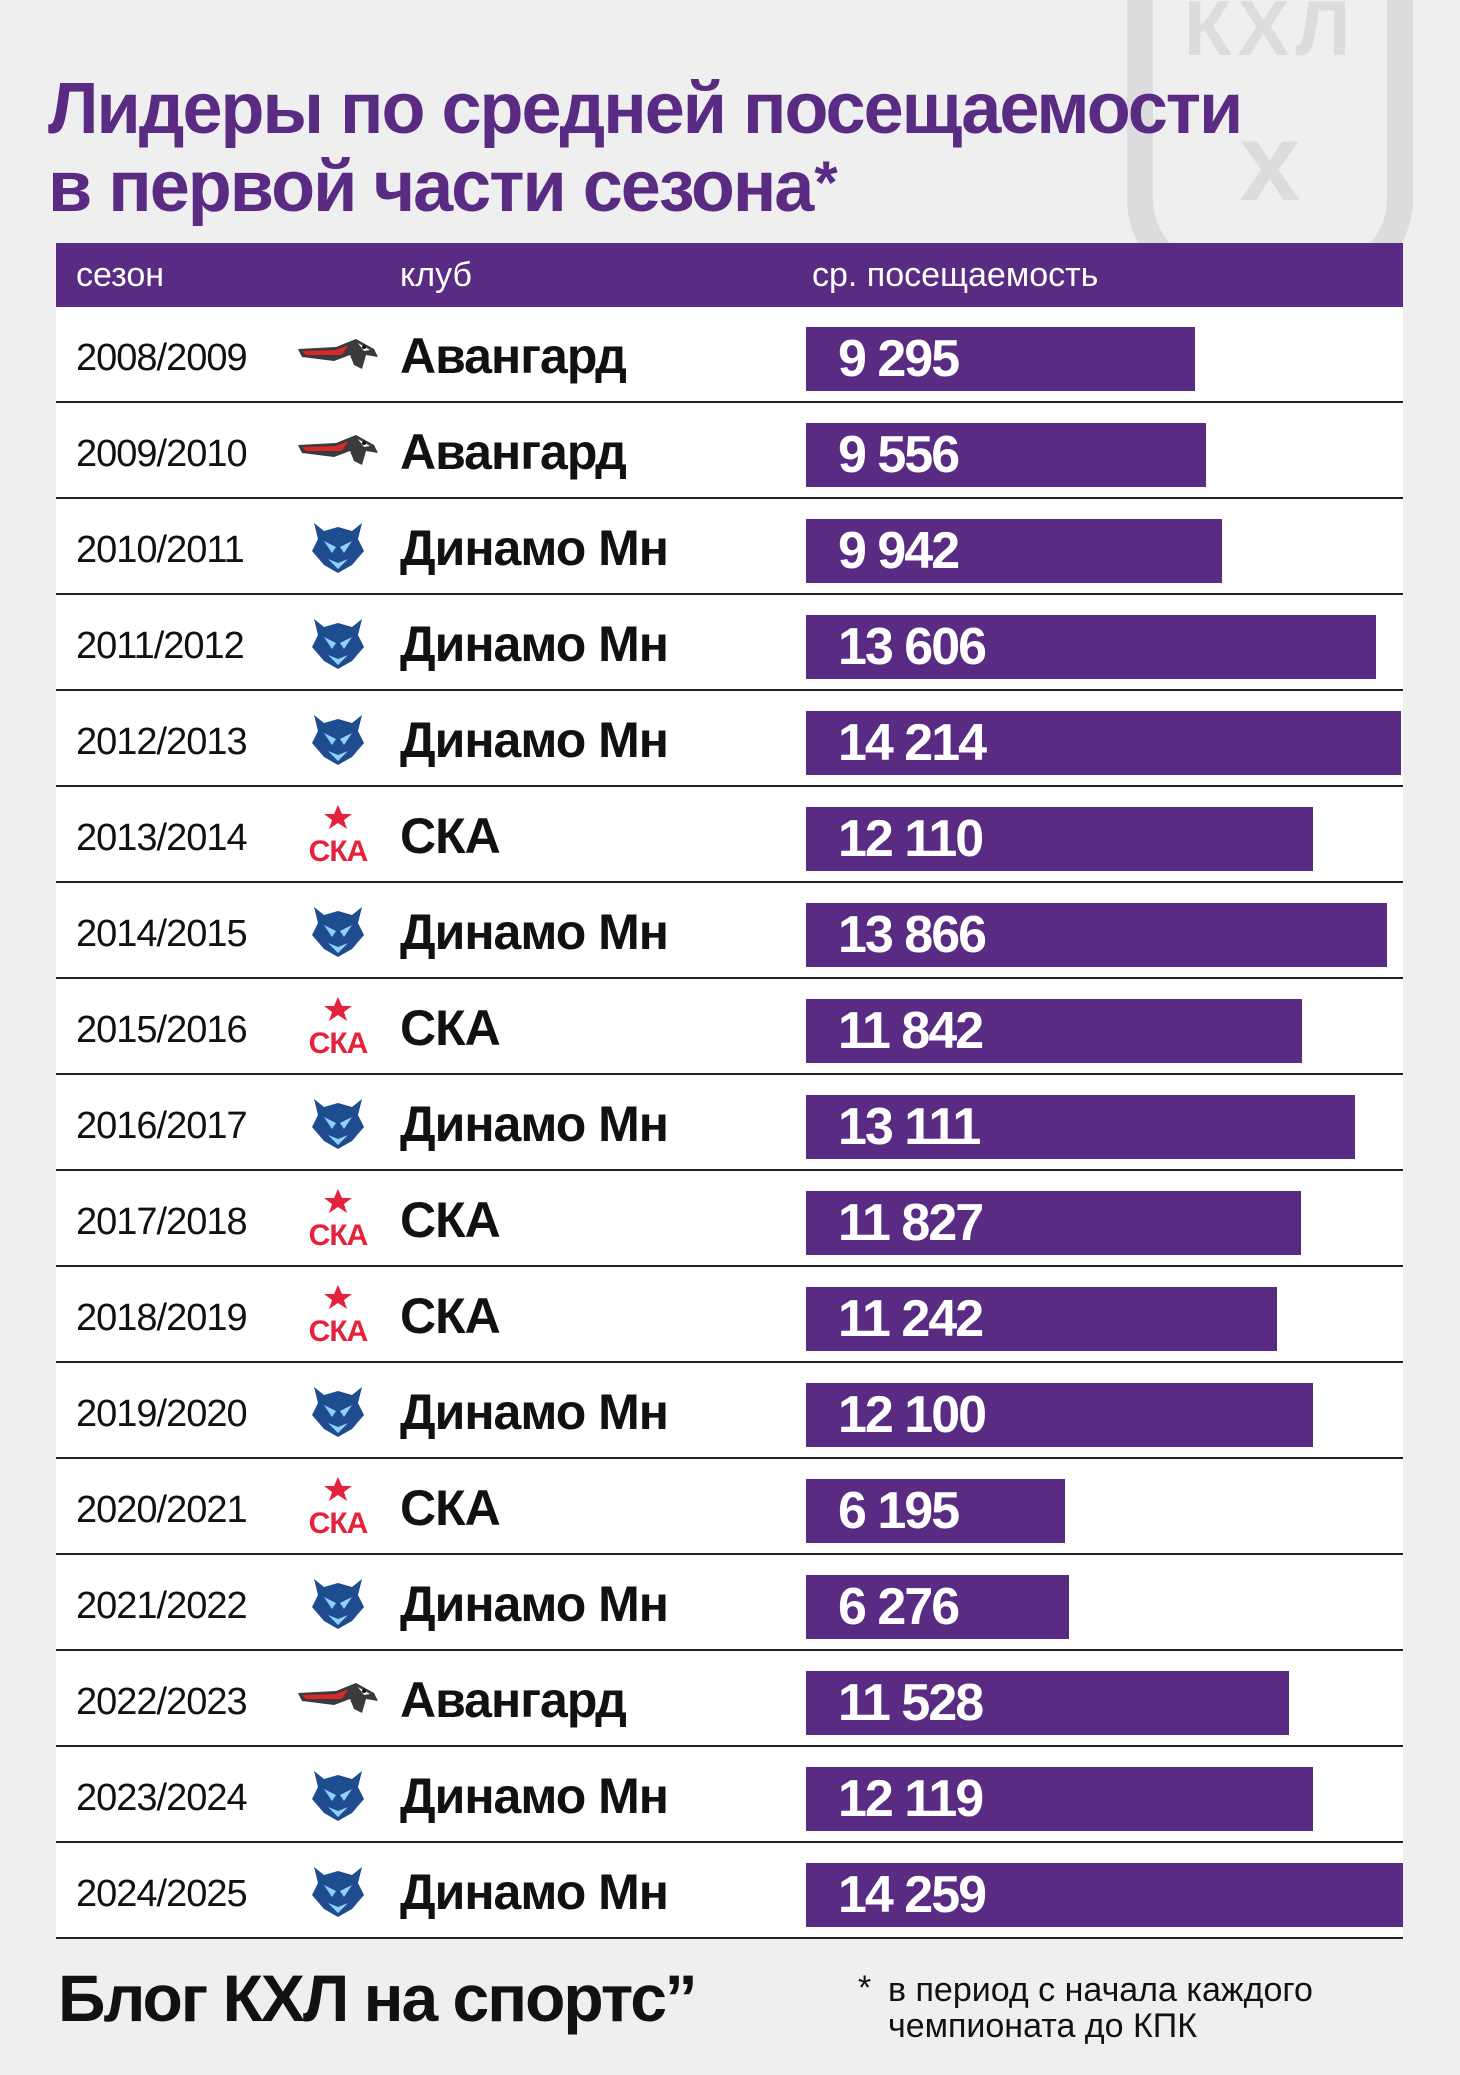 The height and width of the screenshot is (2075, 1460). I want to click on attendance-value: 9 295, so click(899, 359).